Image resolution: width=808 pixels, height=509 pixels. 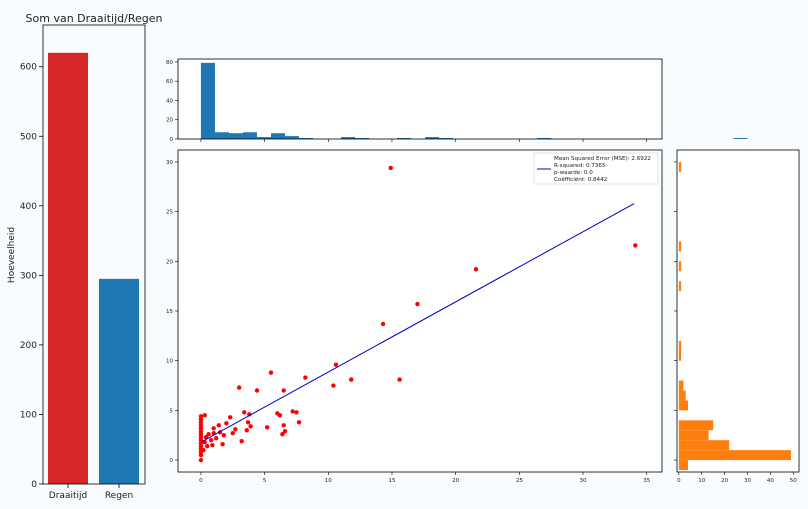 What do you see at coordinates (28, 415) in the screenshot?
I see `bar-chart-ytick-label: 100` at bounding box center [28, 415].